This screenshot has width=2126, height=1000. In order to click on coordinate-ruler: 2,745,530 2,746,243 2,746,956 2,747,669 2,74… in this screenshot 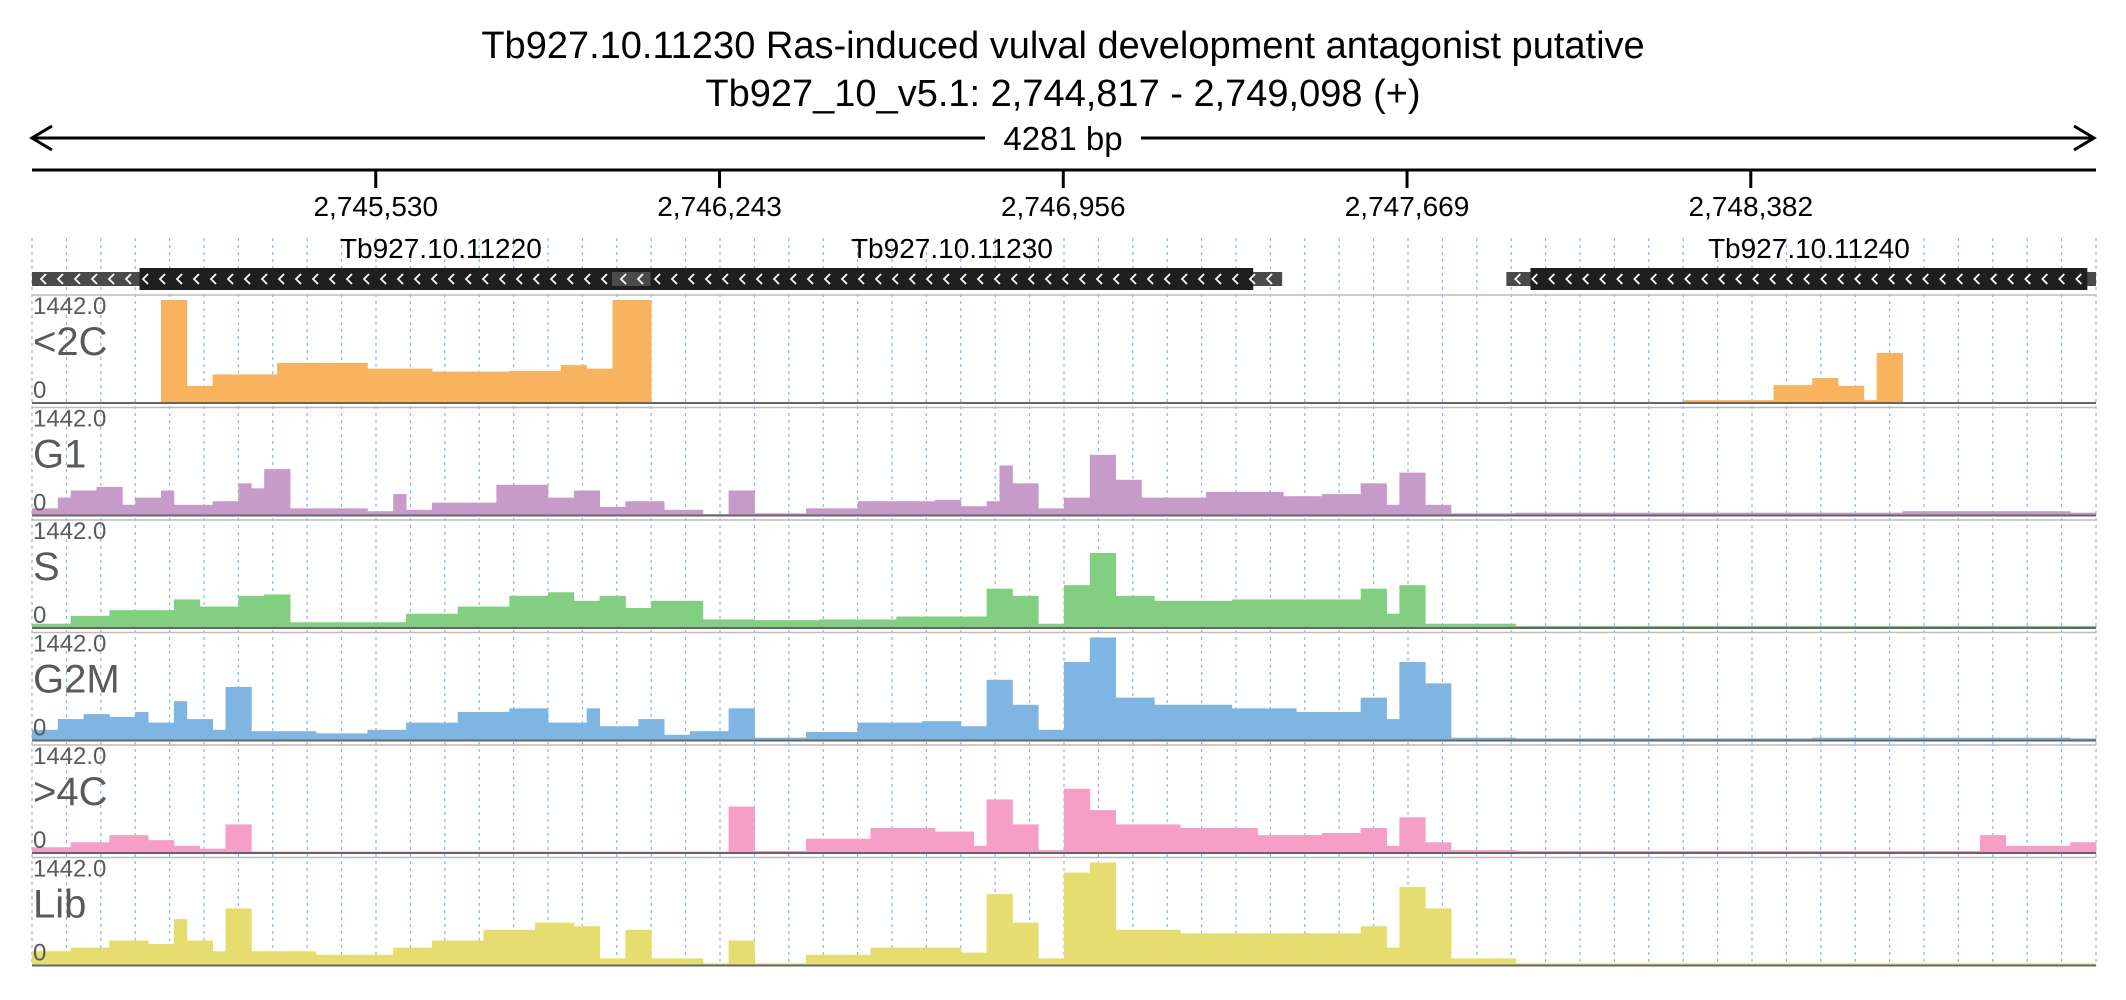, I will do `click(1064, 195)`.